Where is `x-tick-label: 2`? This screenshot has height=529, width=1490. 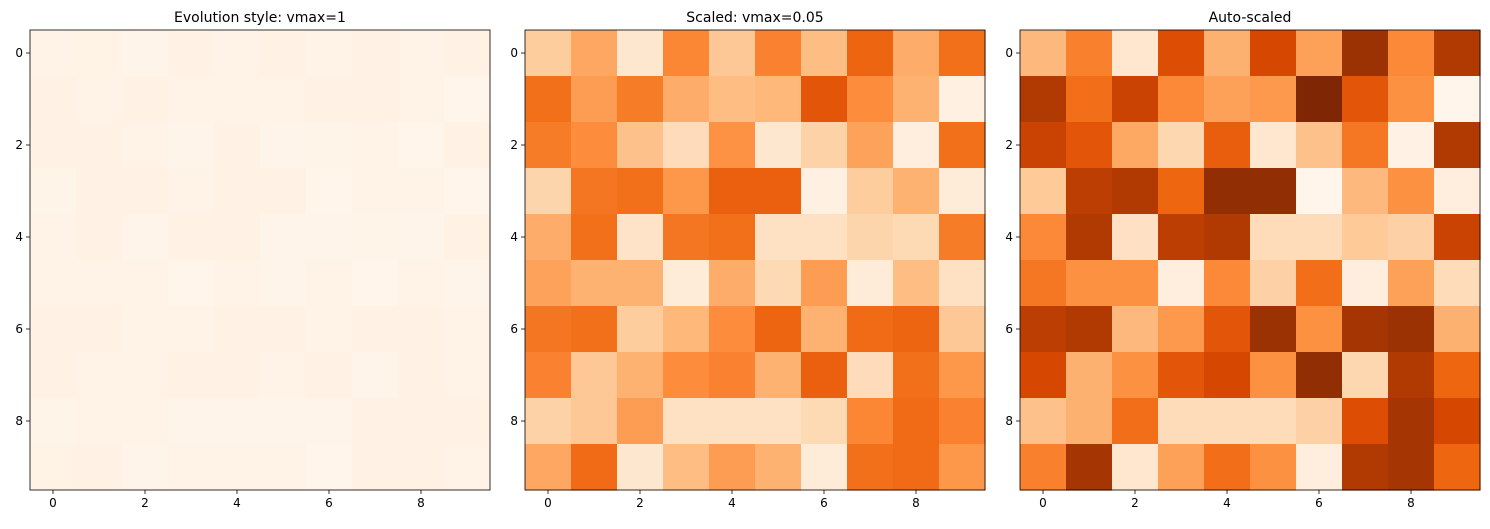
x-tick-label: 2 is located at coordinates (145, 503).